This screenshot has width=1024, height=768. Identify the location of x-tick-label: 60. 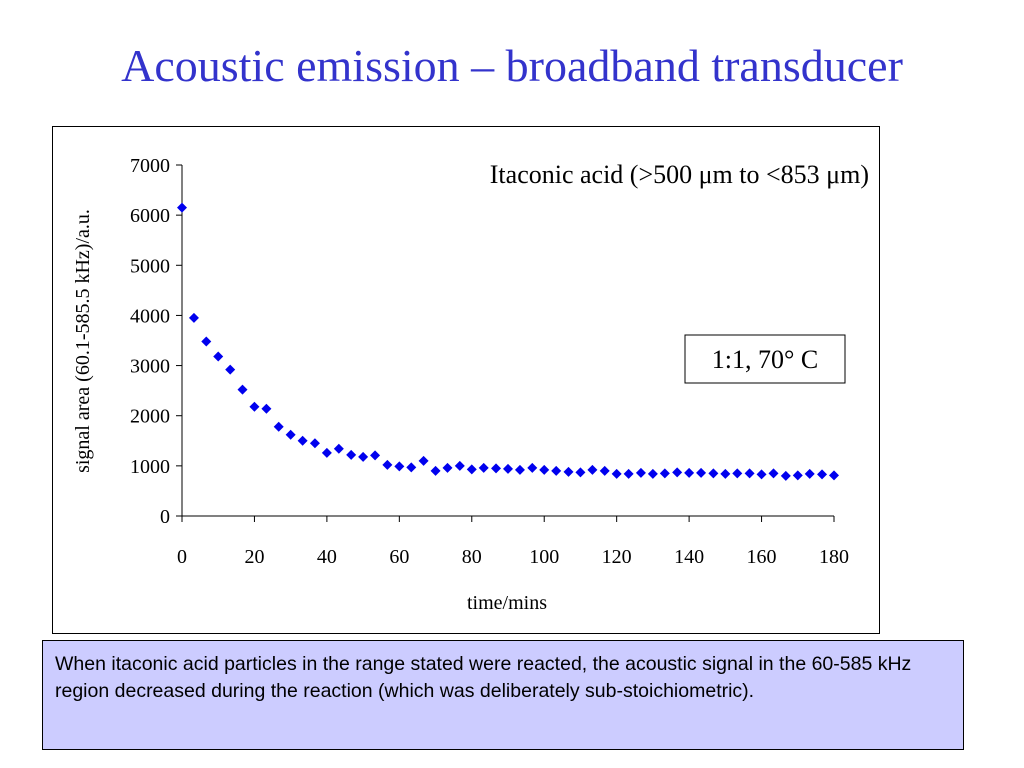
(399, 557).